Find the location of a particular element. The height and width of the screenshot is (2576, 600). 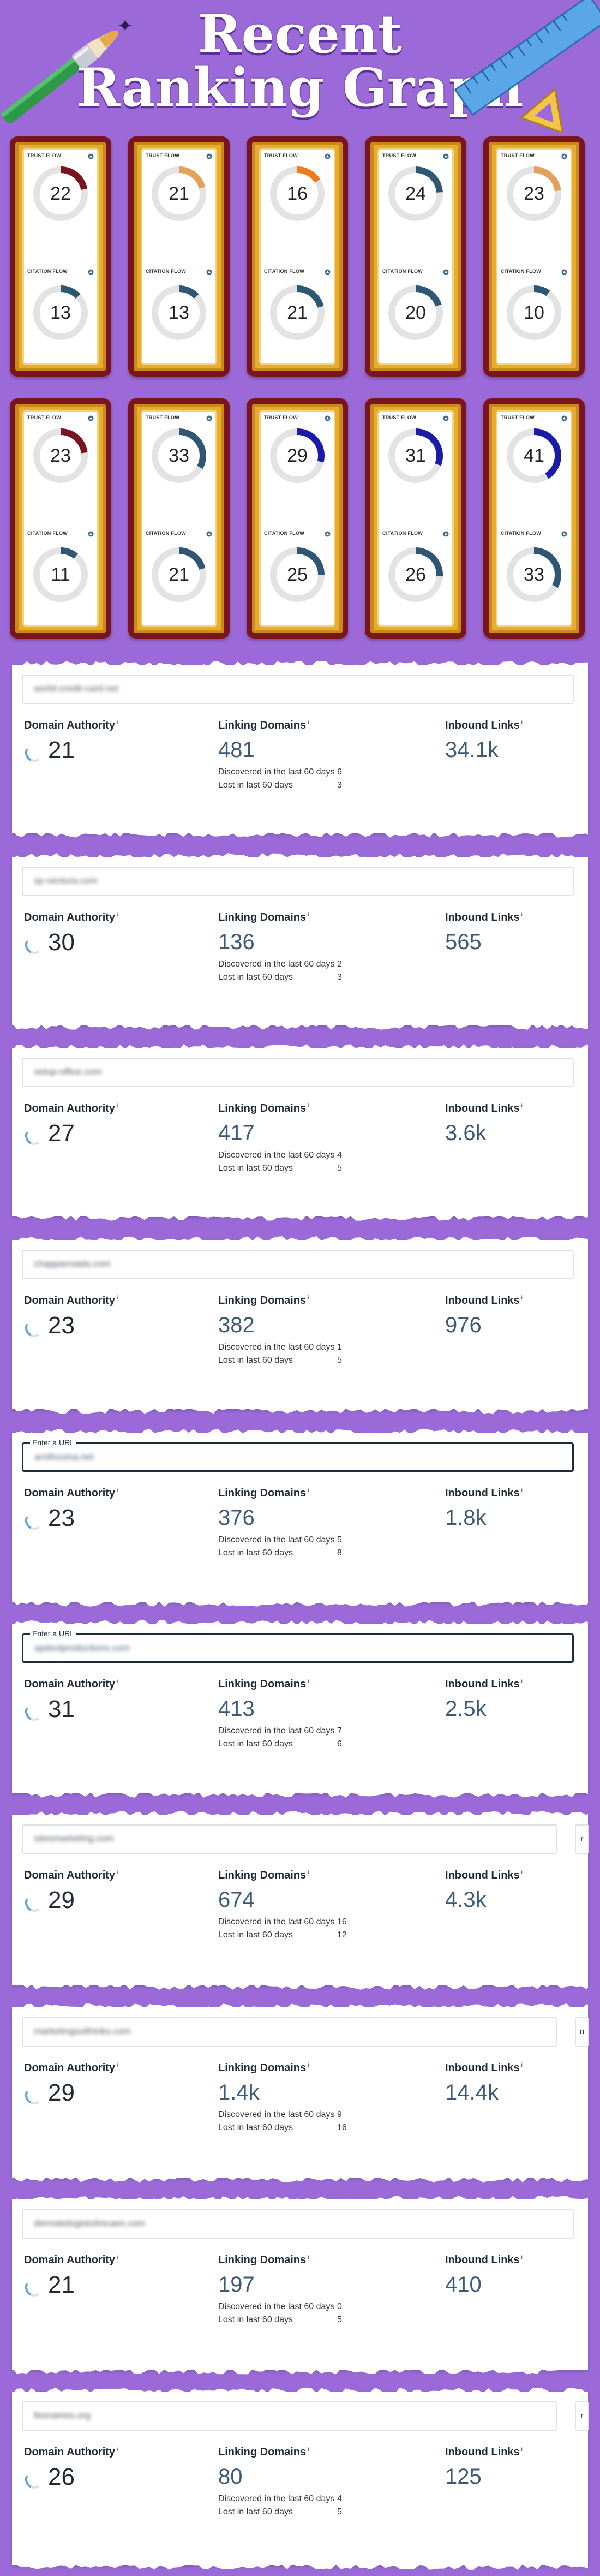

citation-flow-donut is located at coordinates (179, 574).